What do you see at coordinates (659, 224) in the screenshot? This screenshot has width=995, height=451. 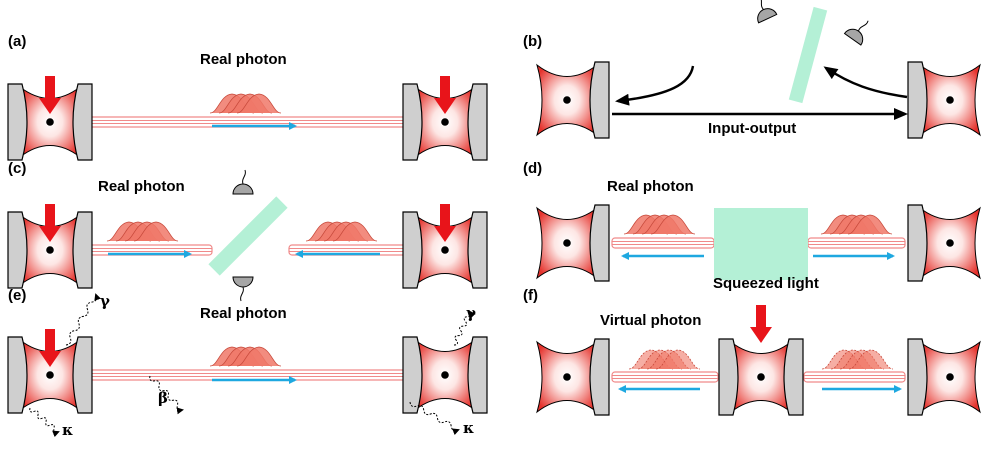 I see `panel-d-left-photon-pulse` at bounding box center [659, 224].